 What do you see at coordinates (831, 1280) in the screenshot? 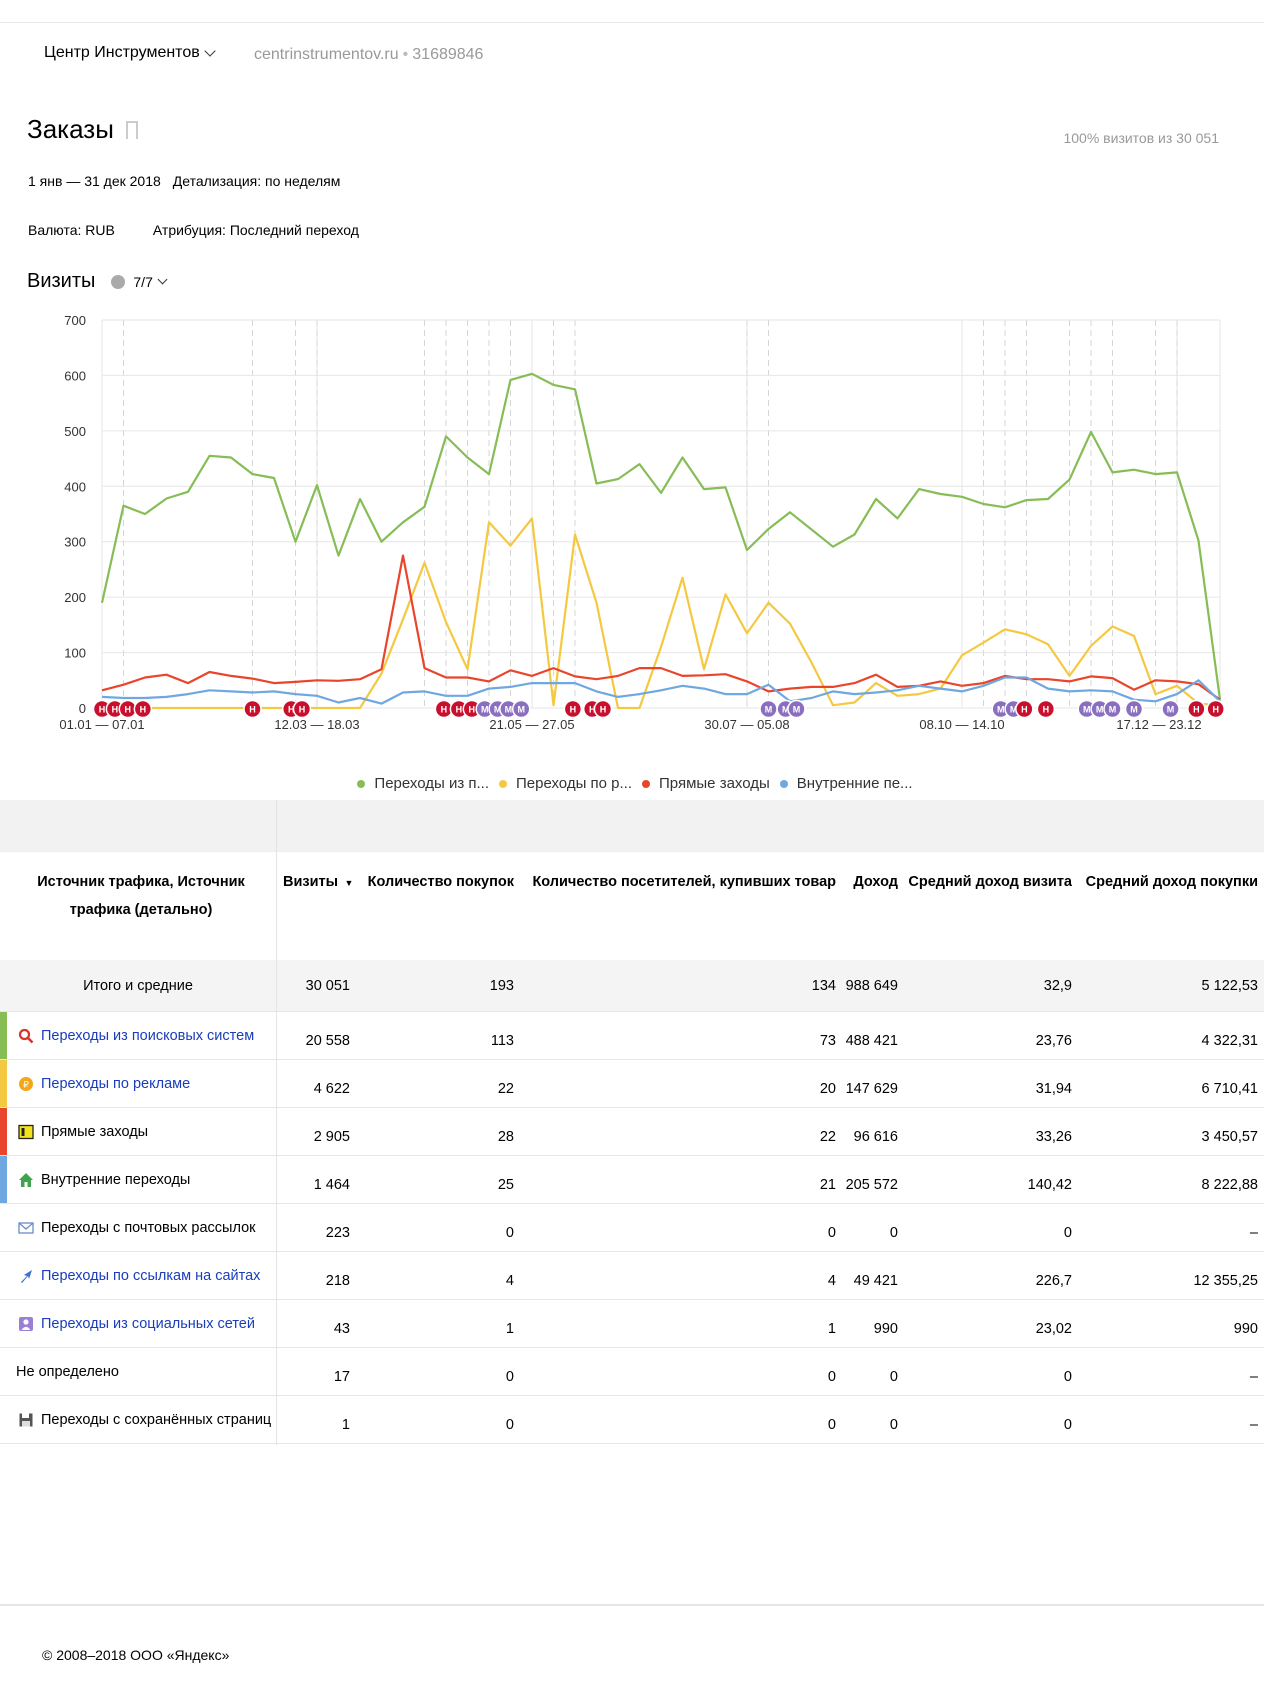
I see `cell-3: 4` at bounding box center [831, 1280].